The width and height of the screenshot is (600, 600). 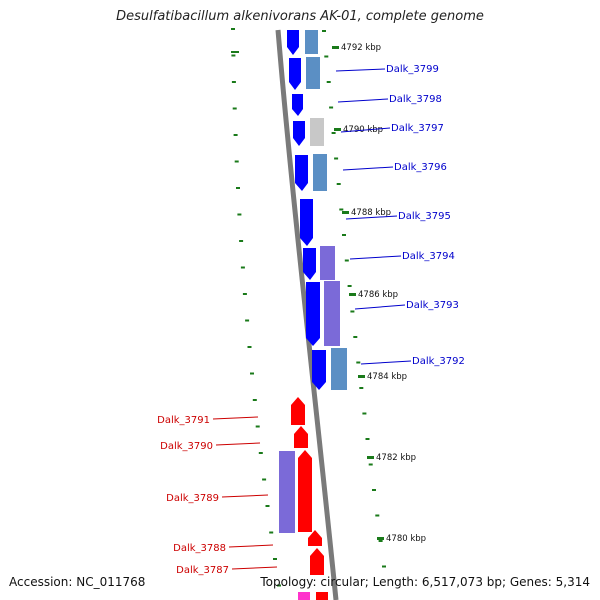 I want to click on gene-label-reverse: Dalk_3788, so click(x=199, y=548).